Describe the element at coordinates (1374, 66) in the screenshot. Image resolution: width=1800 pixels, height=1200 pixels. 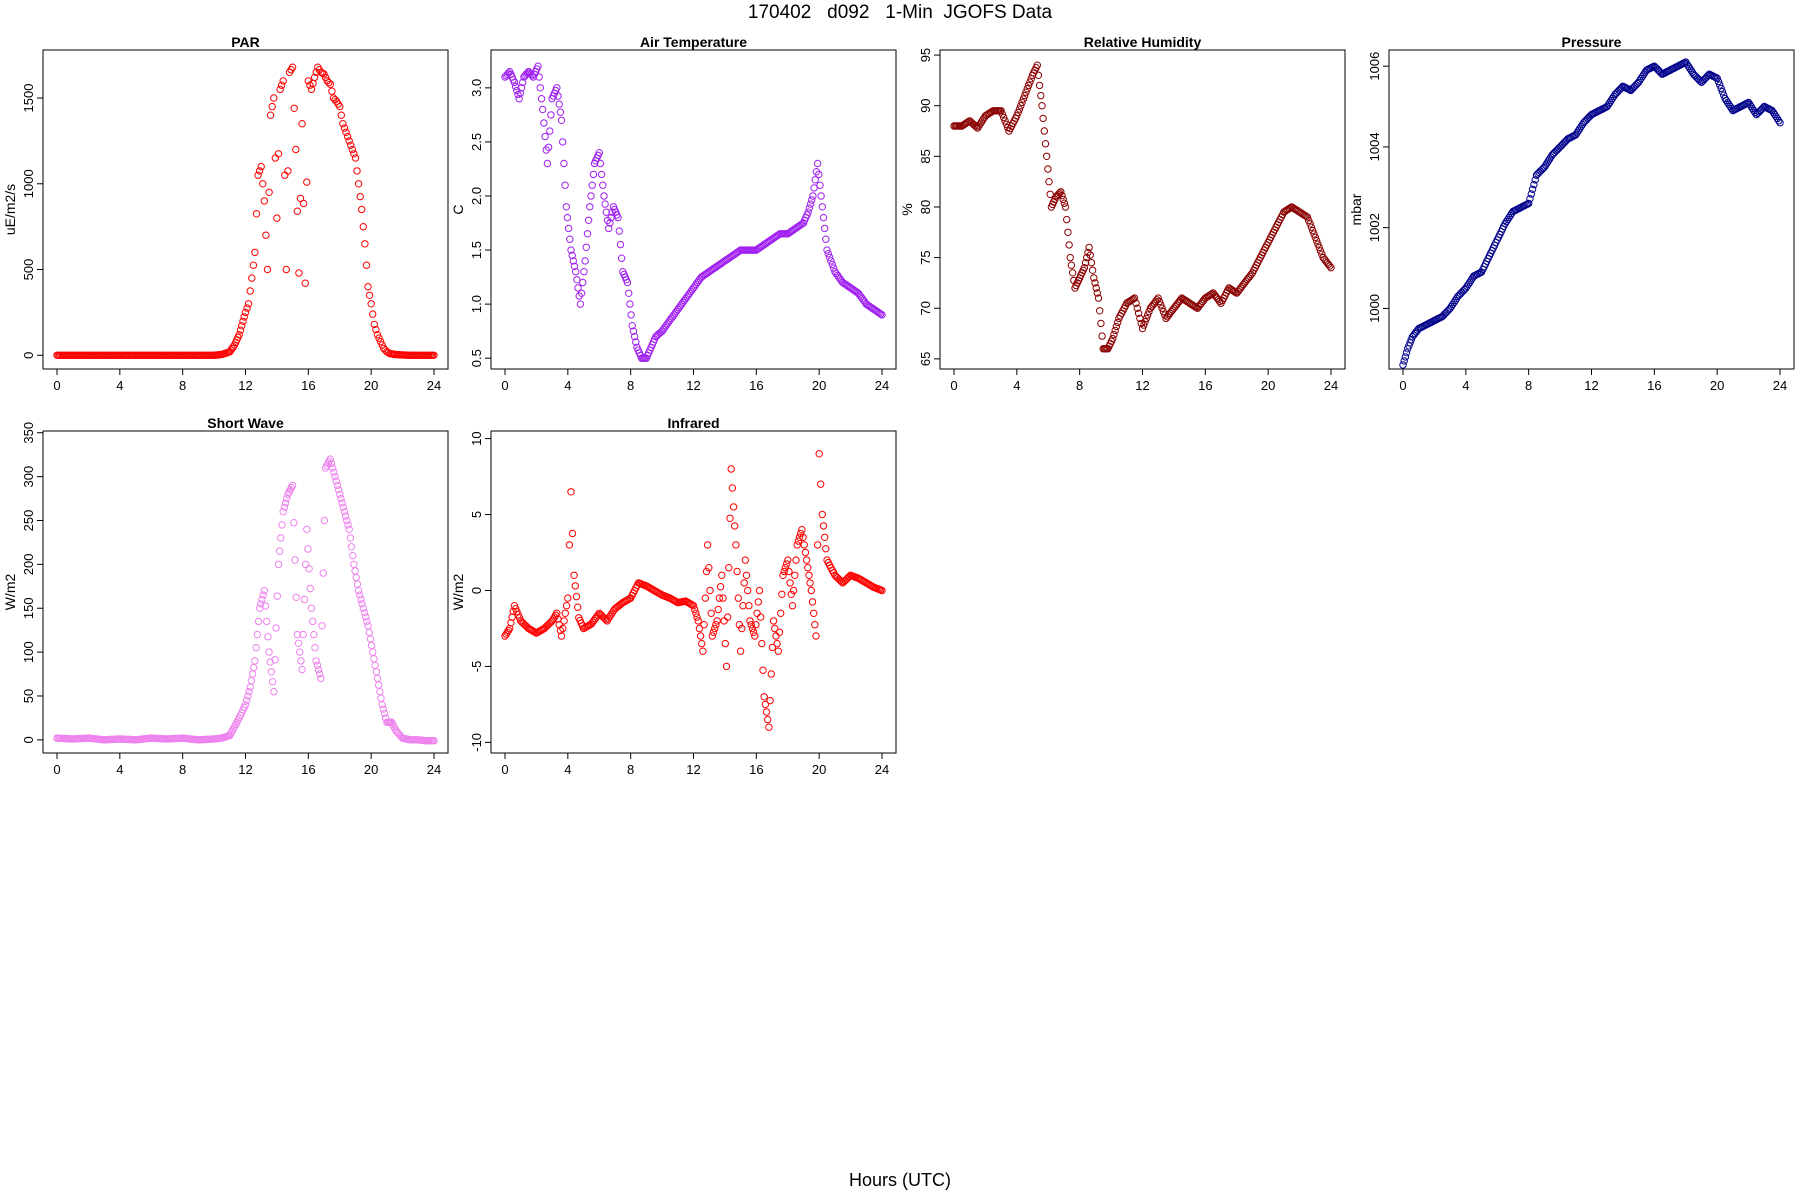
I see `y-tick-label: 1006` at that location.